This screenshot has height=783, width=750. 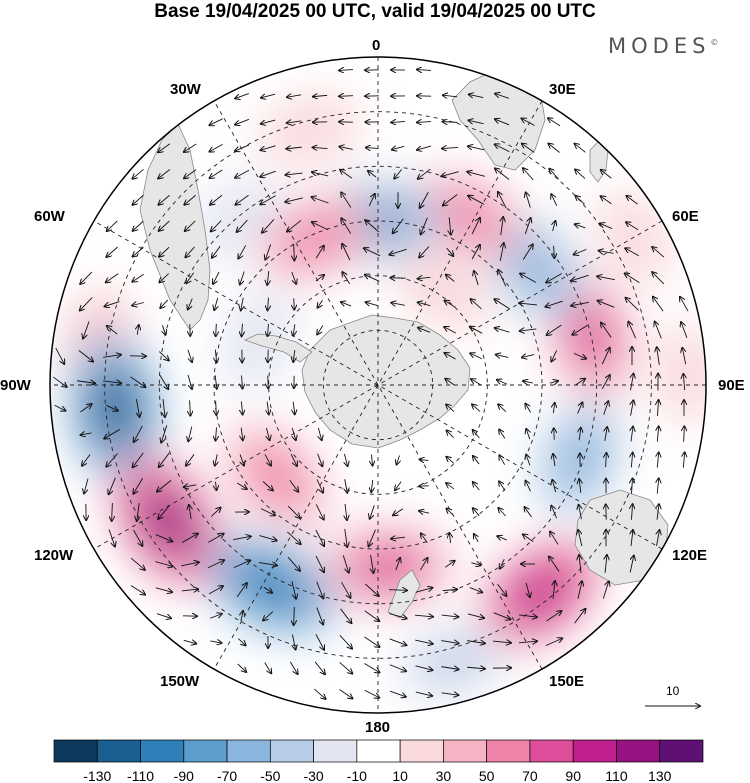 I want to click on colorbar-tick-label: -130, so click(x=97, y=775).